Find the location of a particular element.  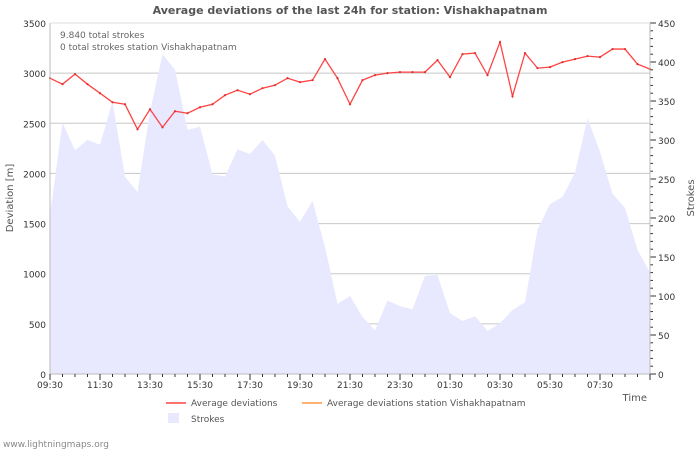

y2-tick-label: 250 is located at coordinates (666, 181).